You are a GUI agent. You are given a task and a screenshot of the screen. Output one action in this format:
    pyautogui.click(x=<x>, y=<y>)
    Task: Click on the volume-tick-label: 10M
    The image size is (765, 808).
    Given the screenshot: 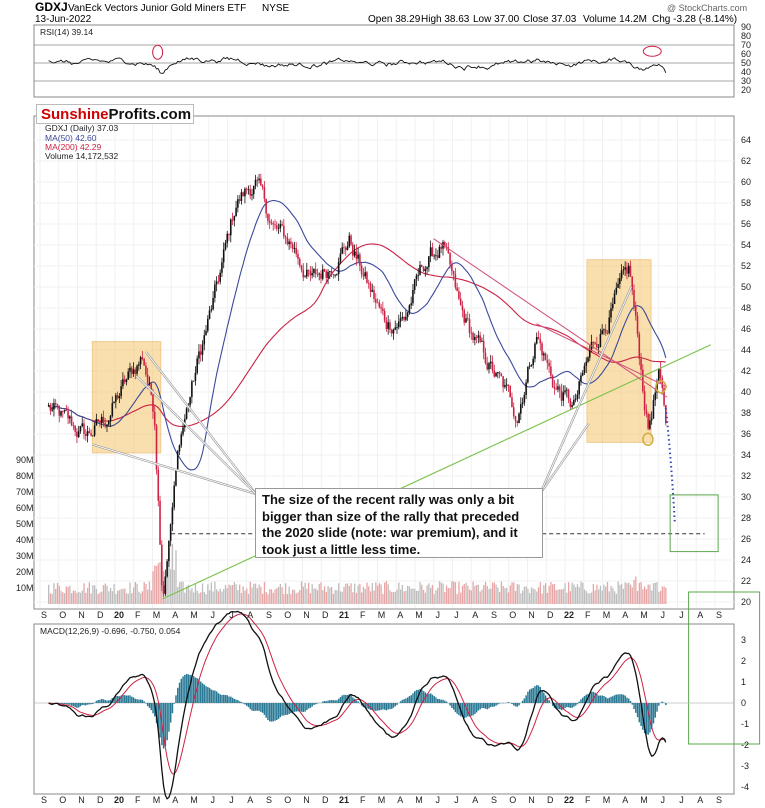 What is the action you would take?
    pyautogui.click(x=25, y=588)
    